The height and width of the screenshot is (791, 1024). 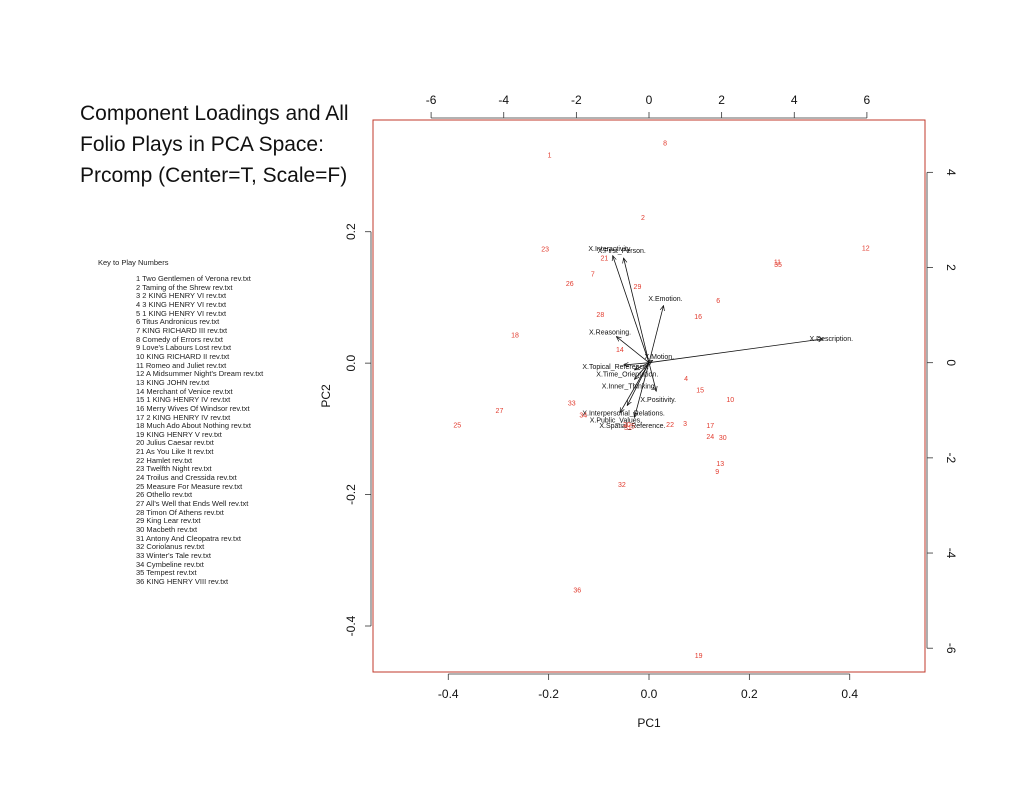 I want to click on key-item: 4 3 KING HENRY VI rev.txt, so click(x=181, y=304).